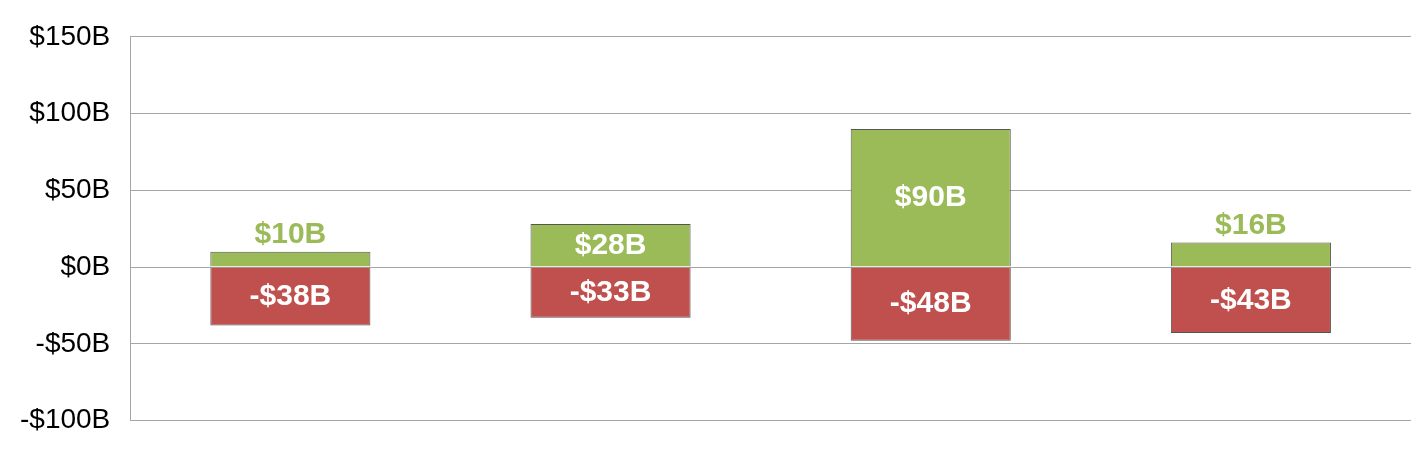 The height and width of the screenshot is (461, 1416). What do you see at coordinates (1251, 298) in the screenshot?
I see `data-label: -$43B` at bounding box center [1251, 298].